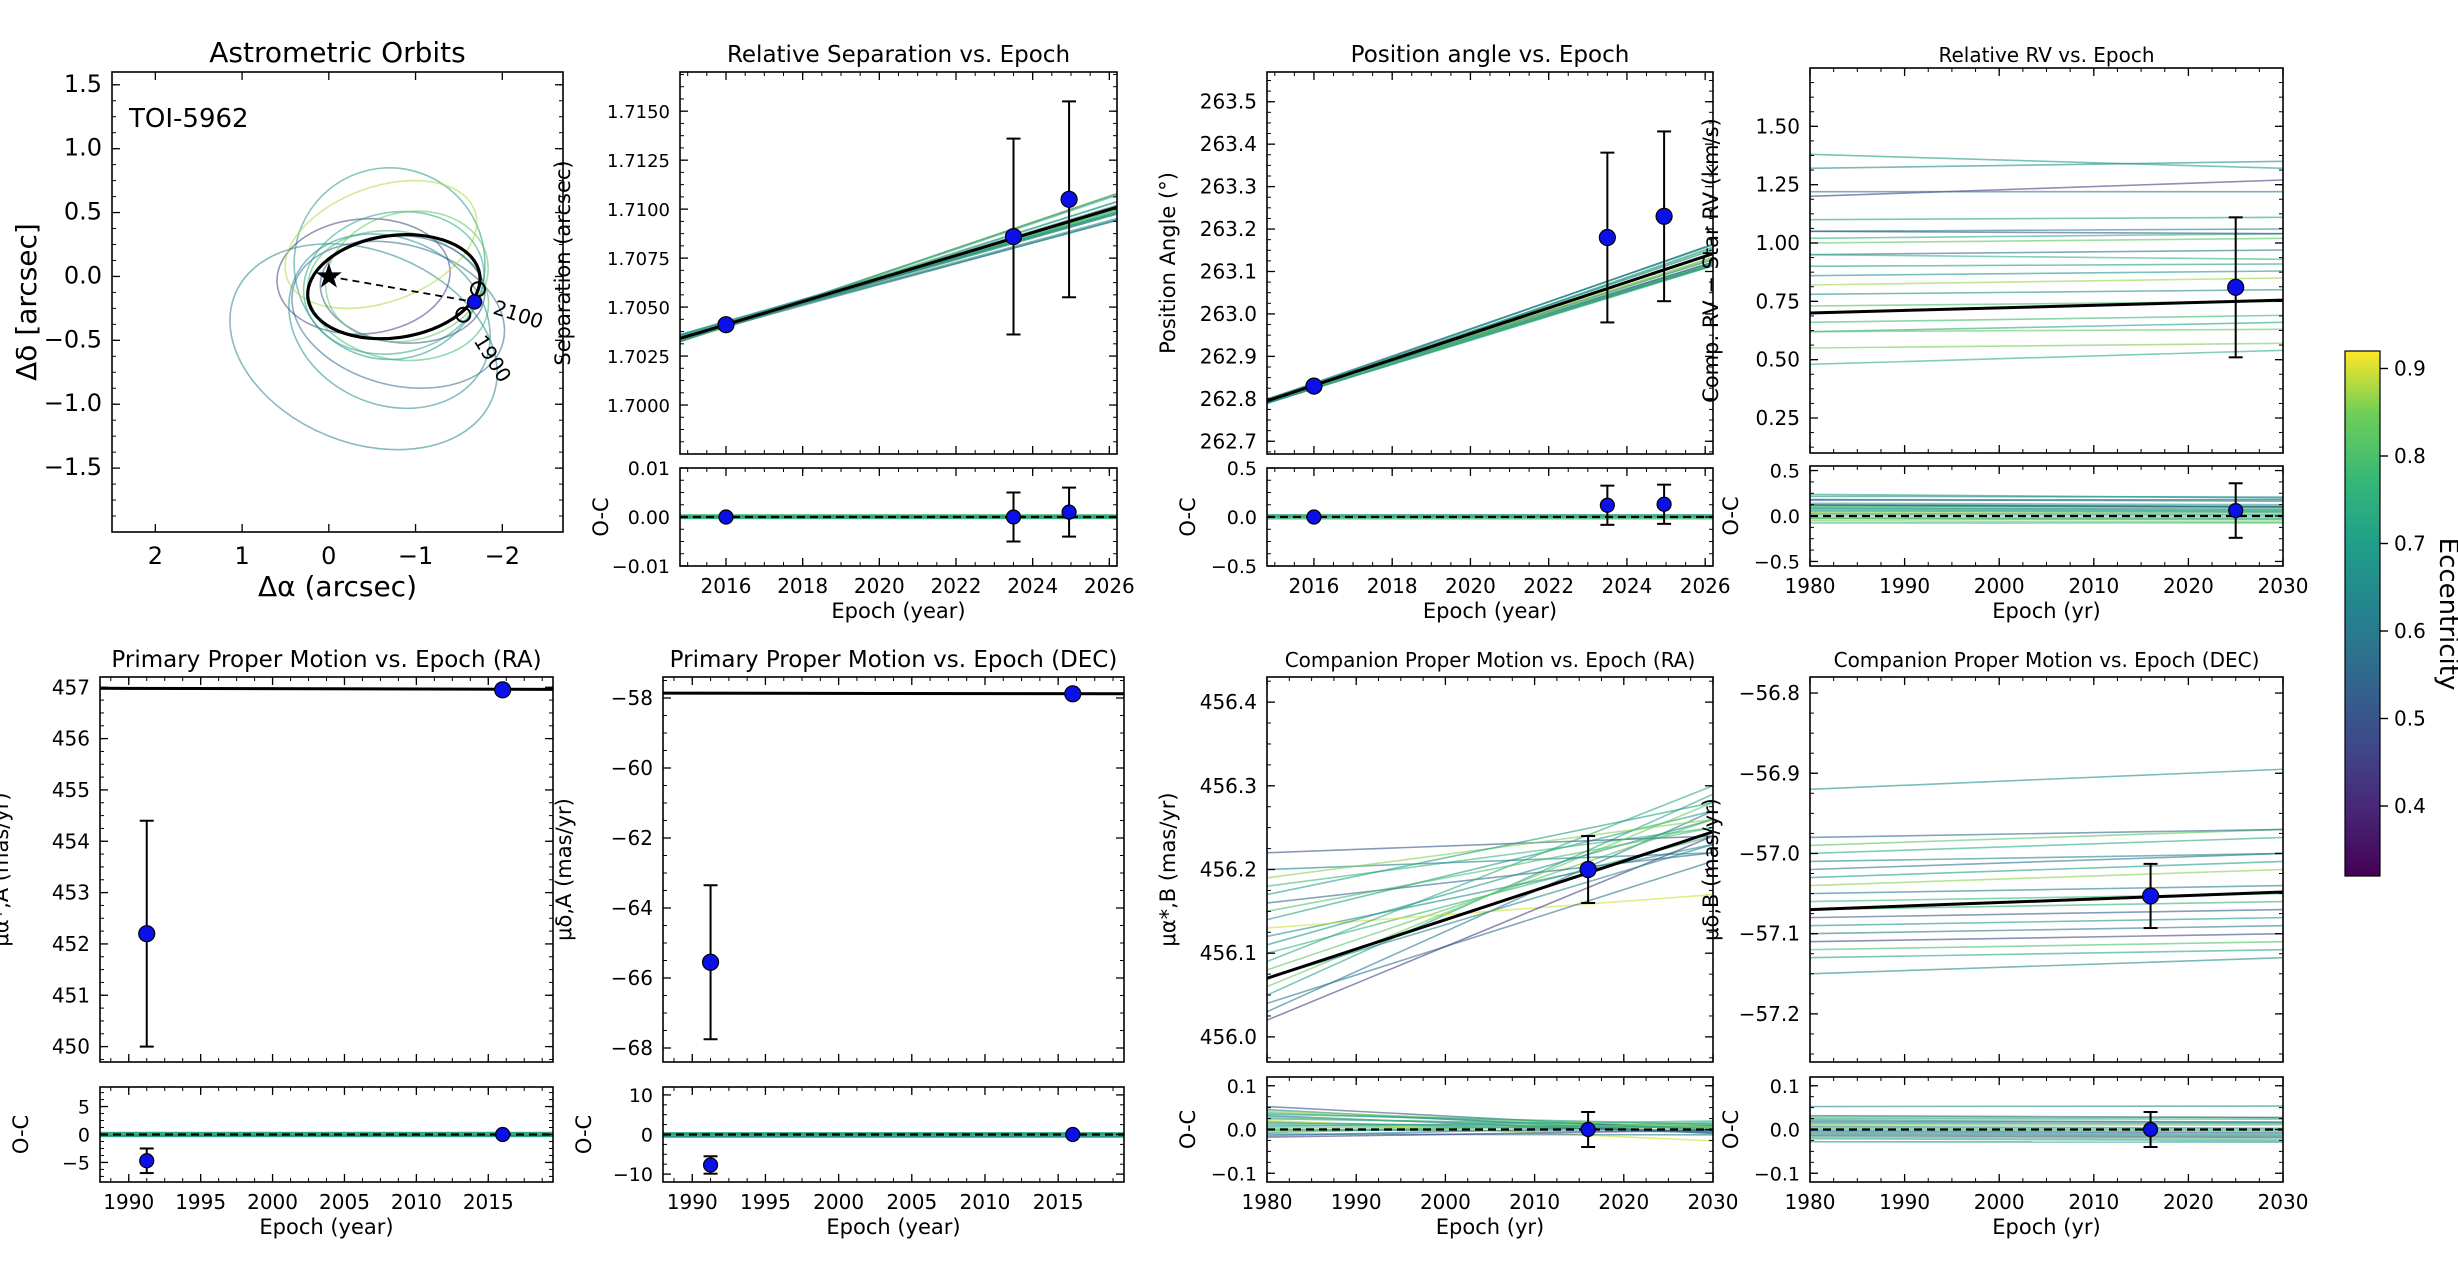 Image resolution: width=2458 pixels, height=1266 pixels. Describe the element at coordinates (1228, 399) in the screenshot. I see `y-tick-label: 262.8` at that location.